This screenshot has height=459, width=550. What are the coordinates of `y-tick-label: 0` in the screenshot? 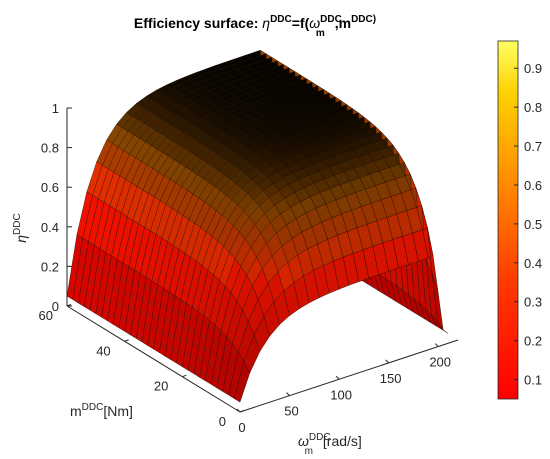 It's located at (222, 421).